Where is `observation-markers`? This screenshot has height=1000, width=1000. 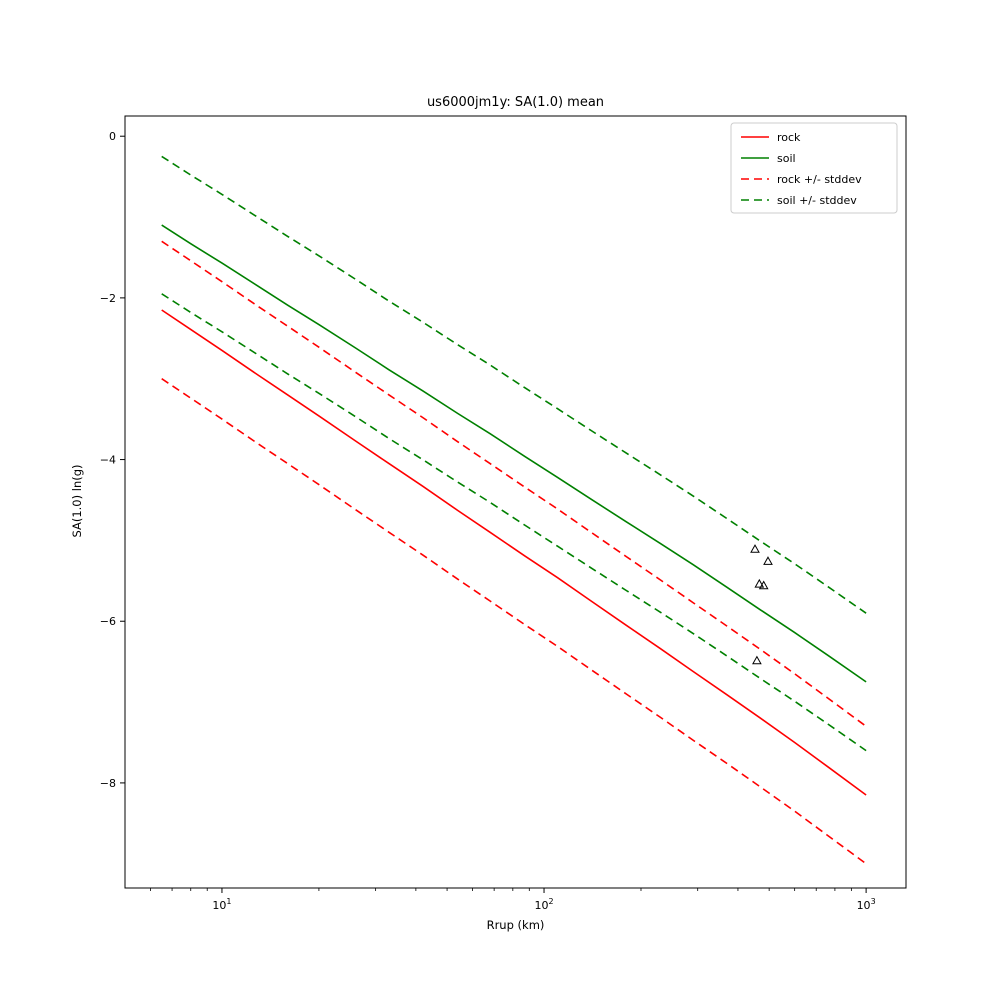
observation-markers is located at coordinates (761, 604).